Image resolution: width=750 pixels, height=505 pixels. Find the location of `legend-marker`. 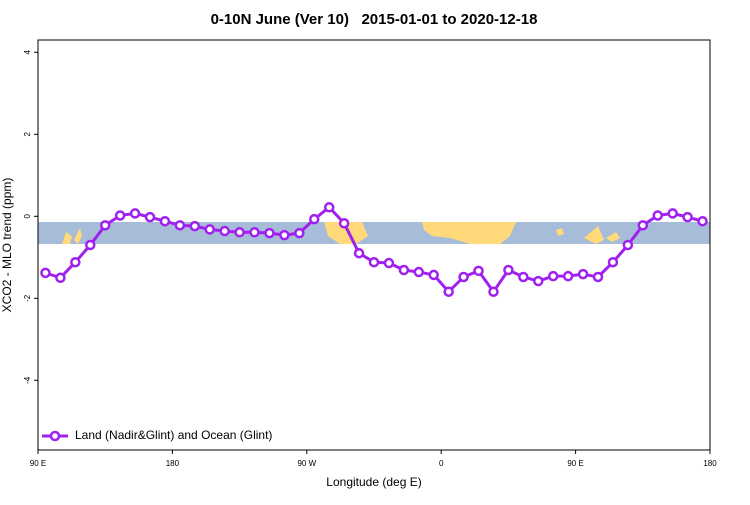

legend-marker is located at coordinates (55, 436).